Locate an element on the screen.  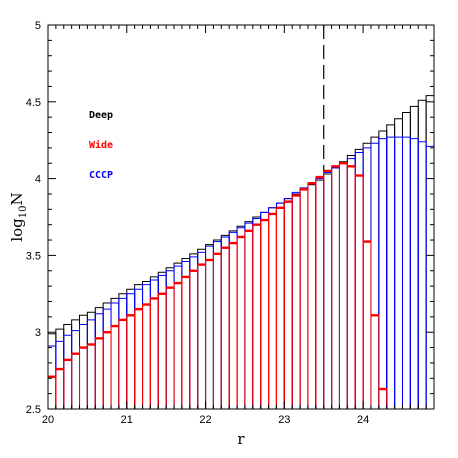
y-axis-label-subscript: 10 is located at coordinates (23, 211).